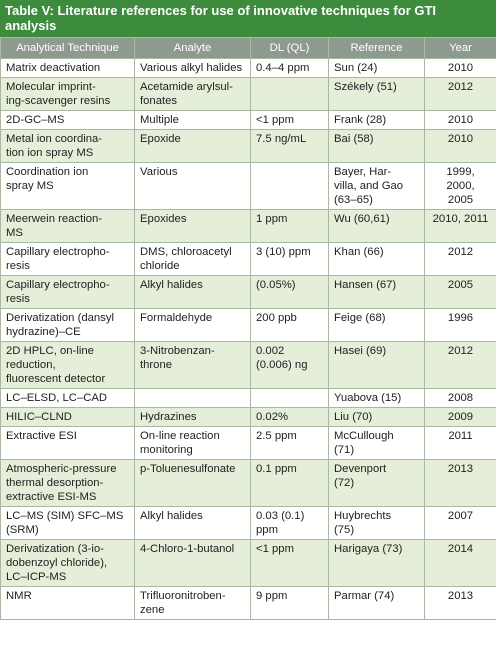 The image size is (496, 658). Describe the element at coordinates (460, 48) in the screenshot. I see `column-header: Year` at that location.